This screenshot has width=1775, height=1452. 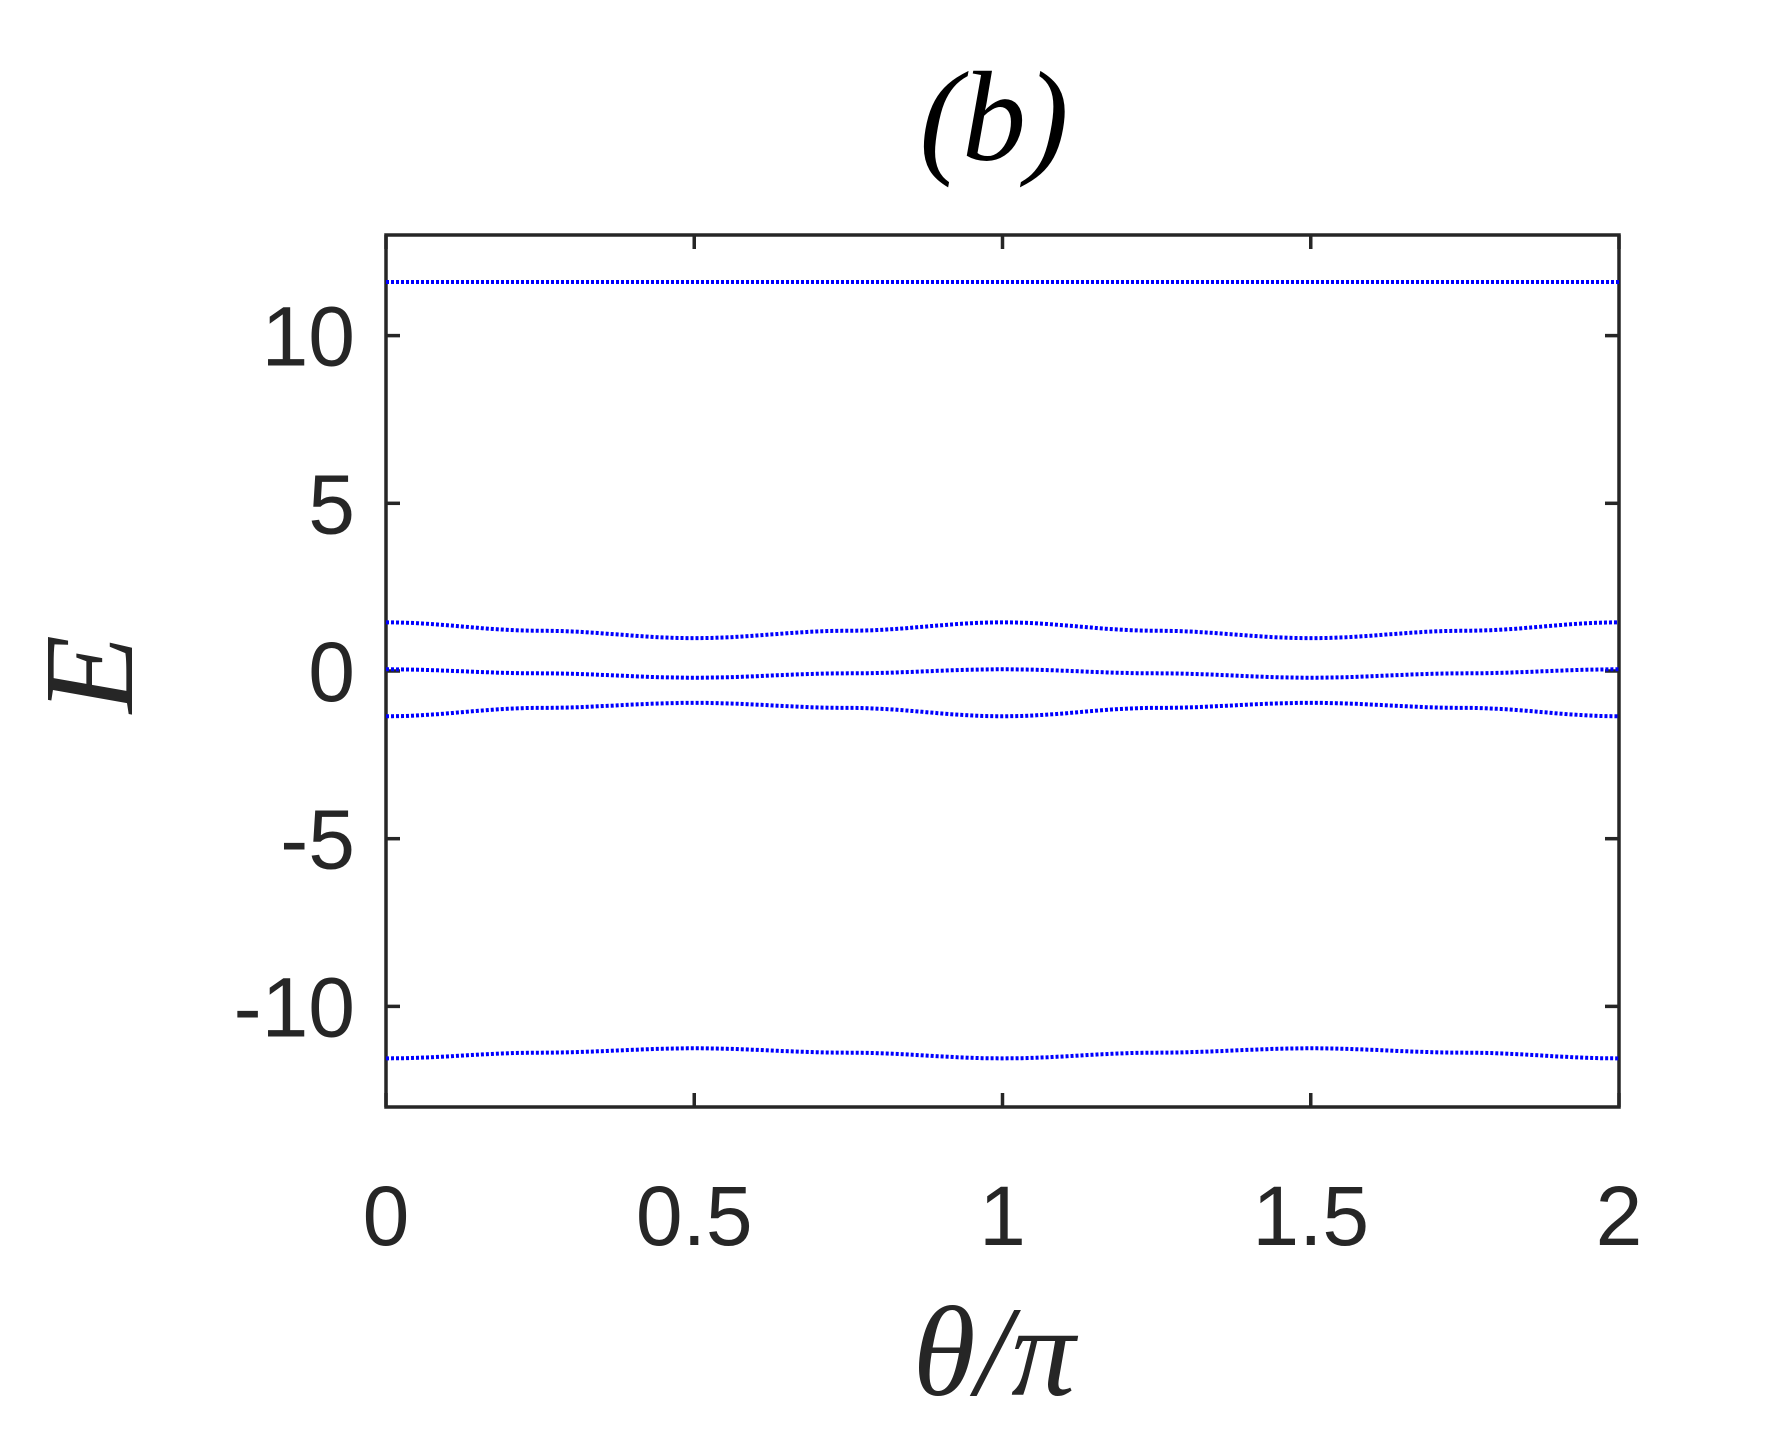 What do you see at coordinates (331, 504) in the screenshot?
I see `y-tick-label: 5` at bounding box center [331, 504].